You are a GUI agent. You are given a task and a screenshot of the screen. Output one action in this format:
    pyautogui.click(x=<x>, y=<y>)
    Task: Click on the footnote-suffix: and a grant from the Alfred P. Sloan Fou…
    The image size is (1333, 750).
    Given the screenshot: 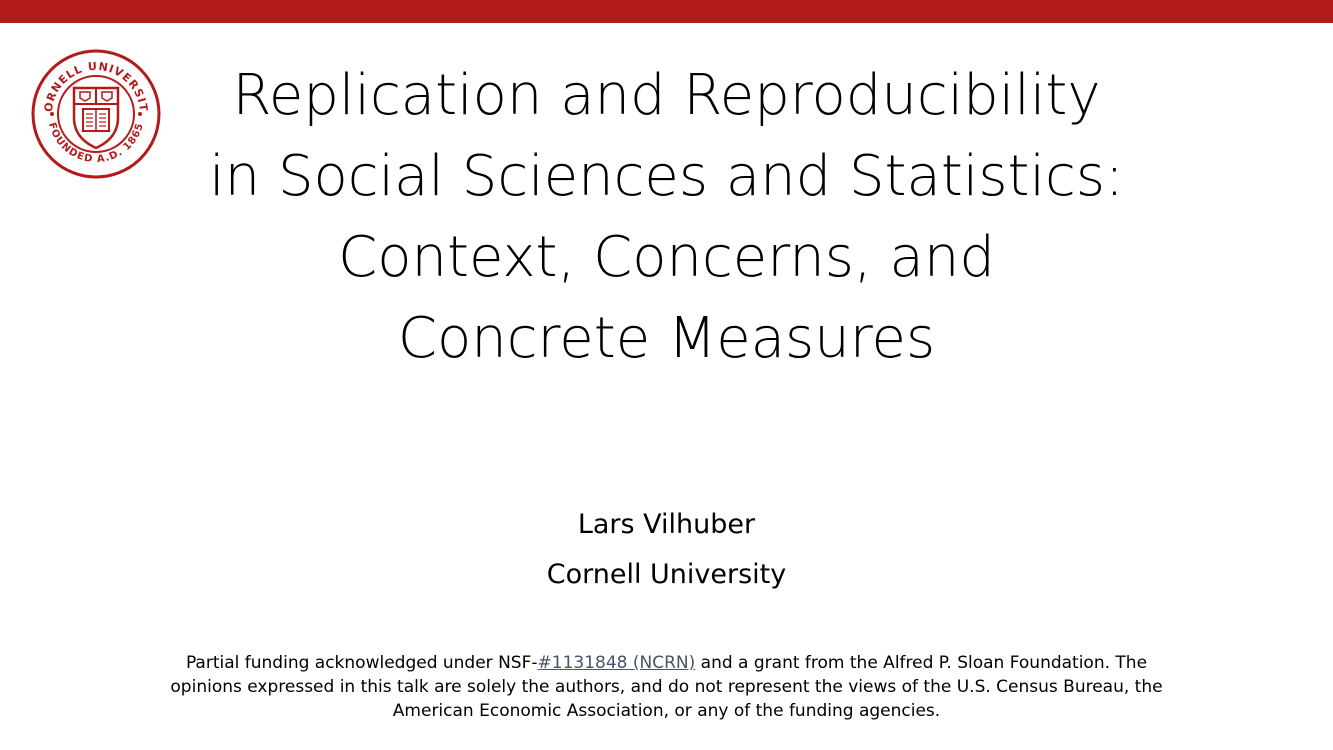 What is the action you would take?
    pyautogui.click(x=903, y=663)
    